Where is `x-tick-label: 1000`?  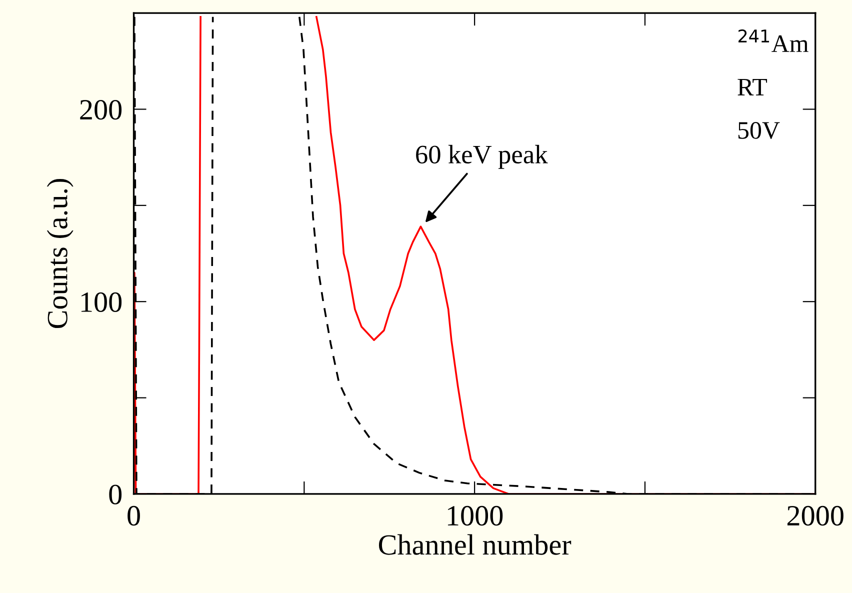
x-tick-label: 1000 is located at coordinates (475, 516).